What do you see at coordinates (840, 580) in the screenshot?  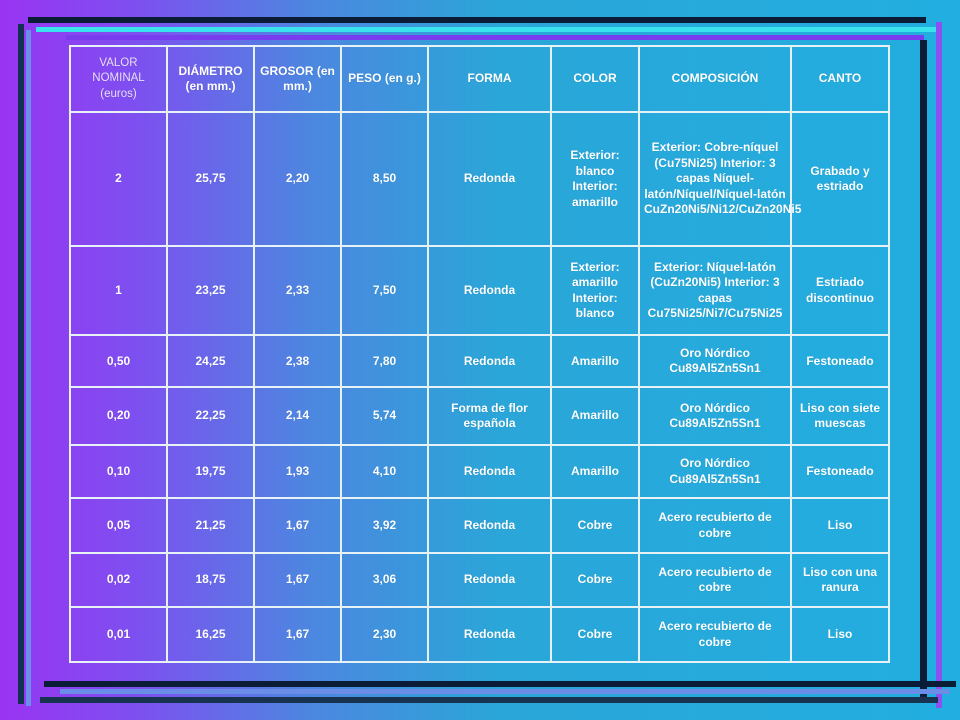 I see `cell-canto: Liso con una ranura` at bounding box center [840, 580].